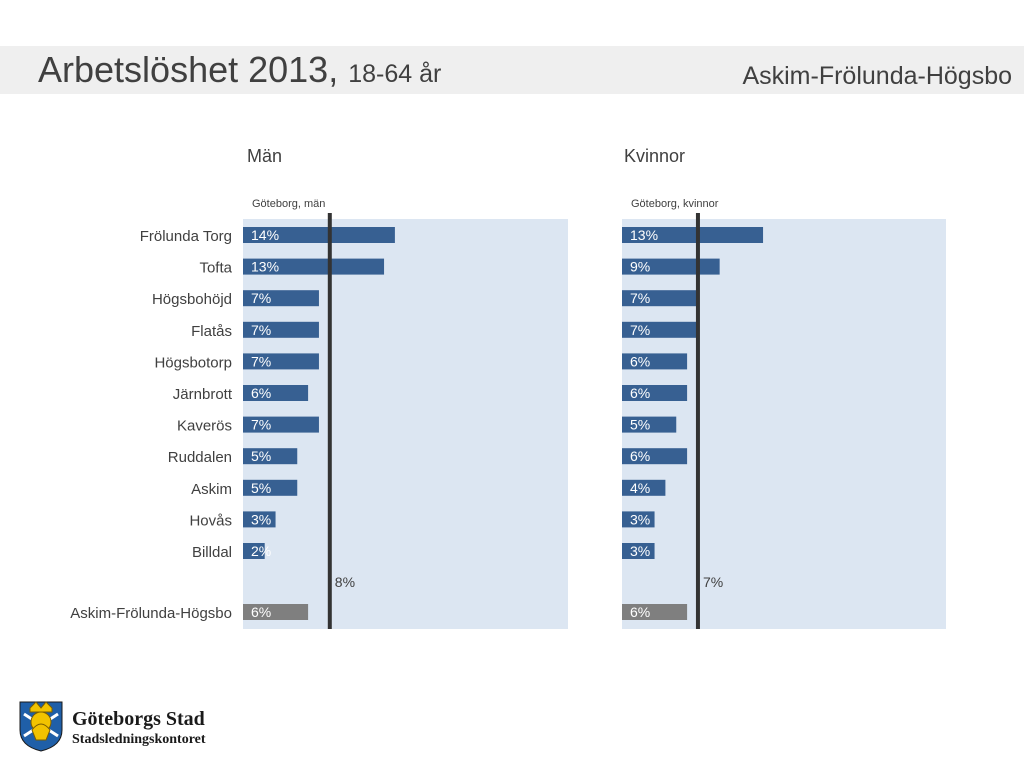 The image size is (1024, 768). Describe the element at coordinates (640, 488) in the screenshot. I see `bar-value-label: 4%` at that location.